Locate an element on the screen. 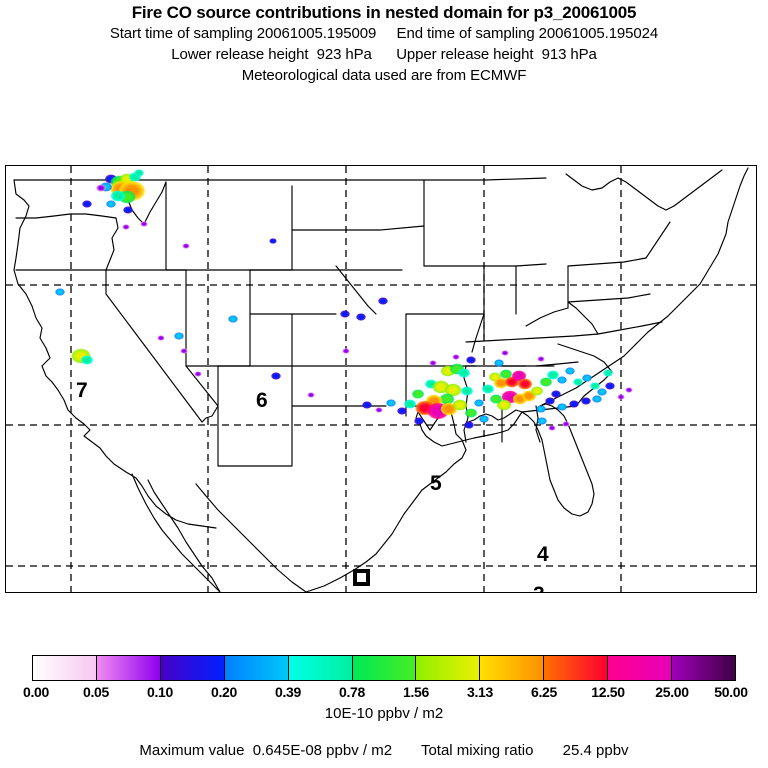  colorbar-tick: 0.78 is located at coordinates (352, 692).